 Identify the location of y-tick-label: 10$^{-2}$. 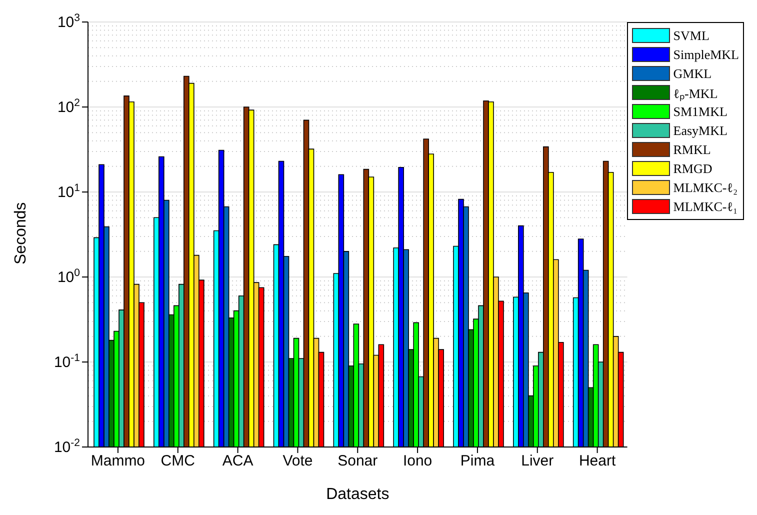
(67, 446).